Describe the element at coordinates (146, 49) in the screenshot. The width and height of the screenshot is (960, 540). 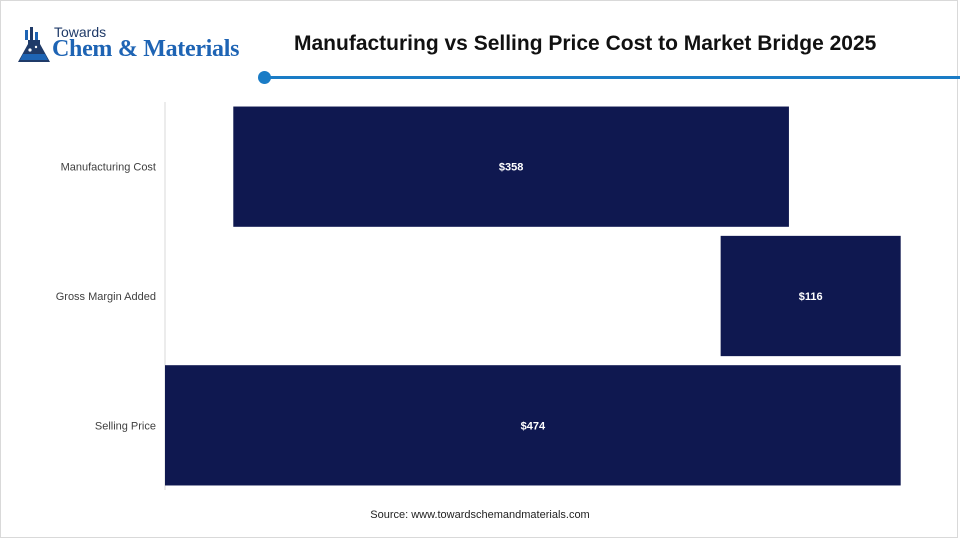
I see `brand-main-text: Chem & Materials` at that location.